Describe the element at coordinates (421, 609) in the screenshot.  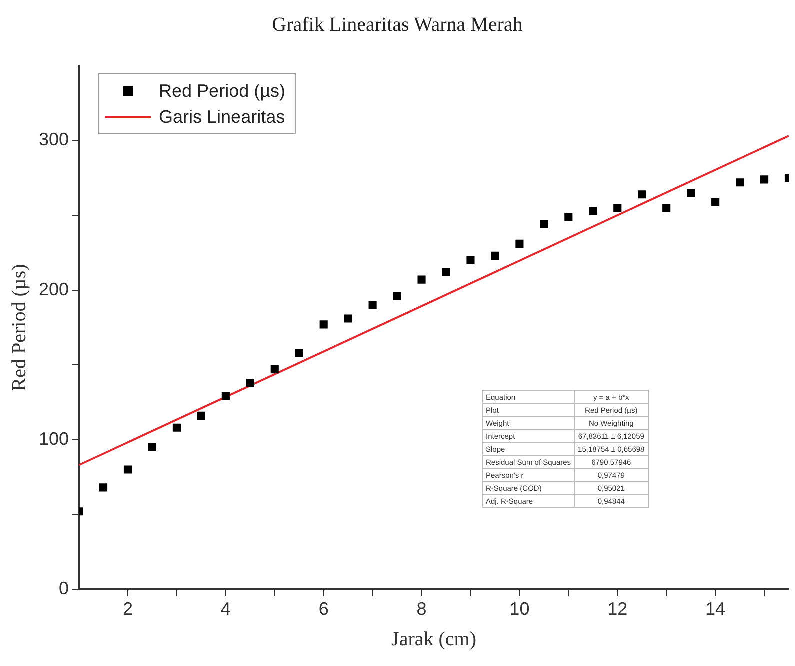
I see `x-tick-label: 8` at that location.